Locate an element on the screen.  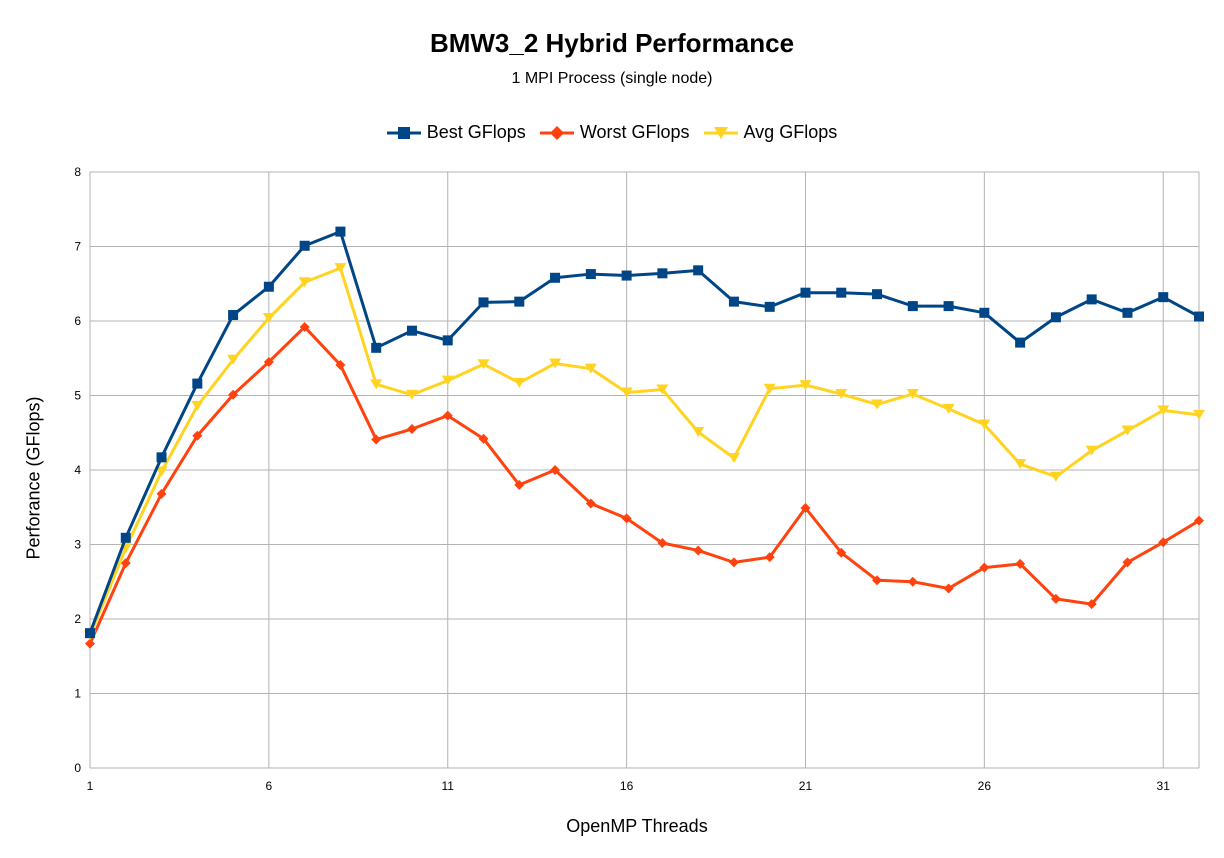
legend-marker-best is located at coordinates (403, 132).